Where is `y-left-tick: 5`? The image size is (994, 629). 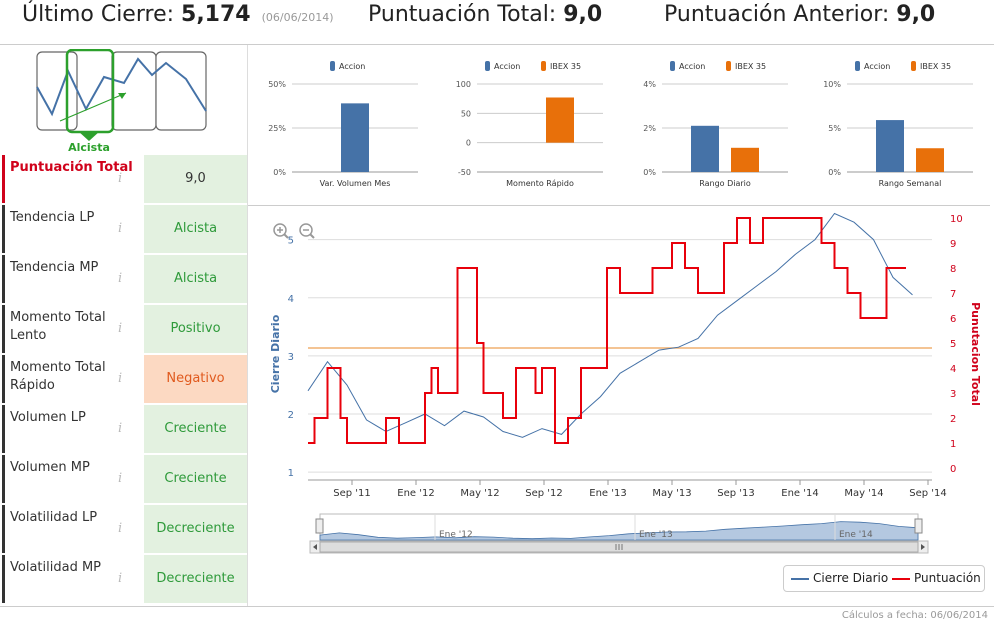 y-left-tick: 5 is located at coordinates (291, 241).